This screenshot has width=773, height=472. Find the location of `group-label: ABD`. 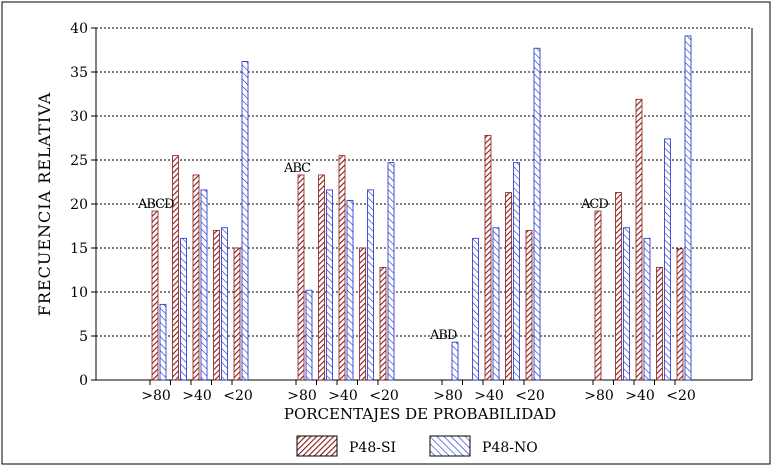

group-label: ABD is located at coordinates (443, 335).